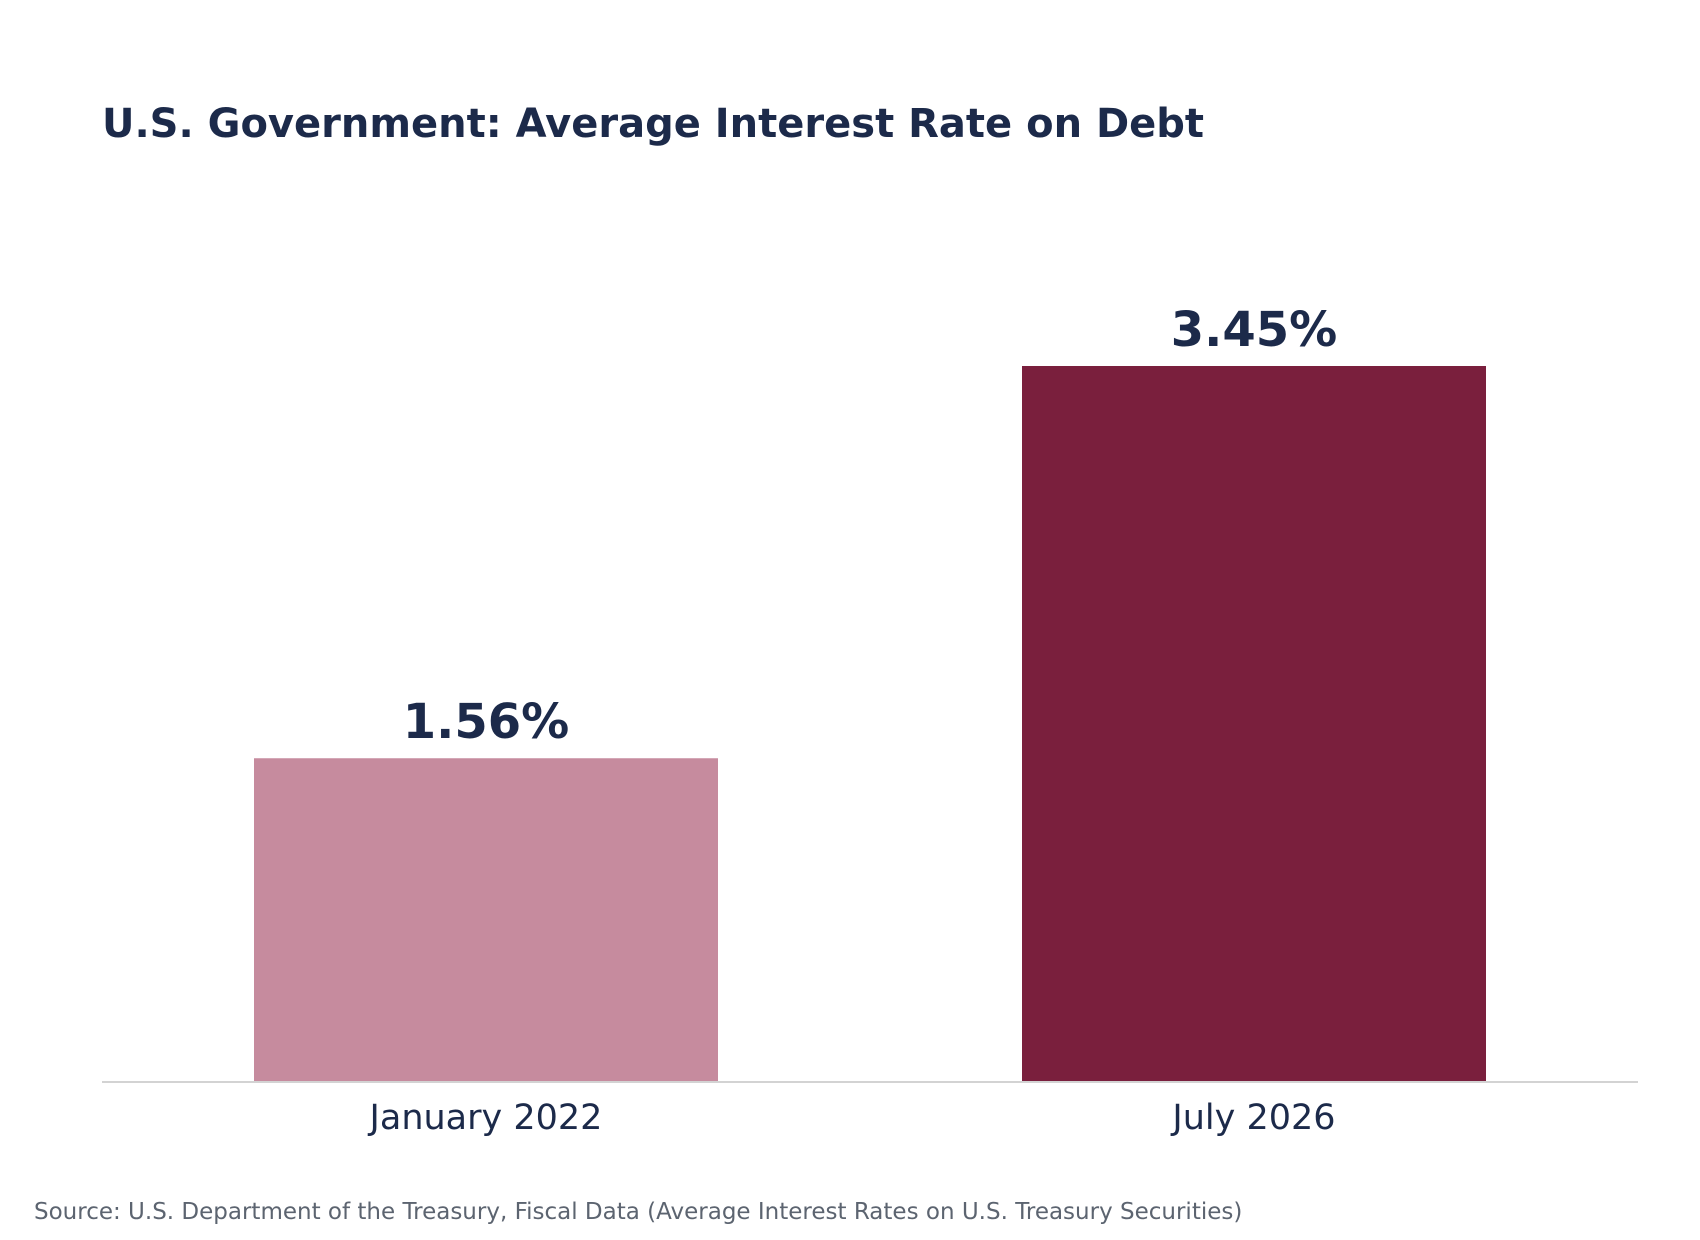 The width and height of the screenshot is (1700, 1240). Describe the element at coordinates (1252, 1118) in the screenshot. I see `x-tick-label-1: July 2026` at that location.